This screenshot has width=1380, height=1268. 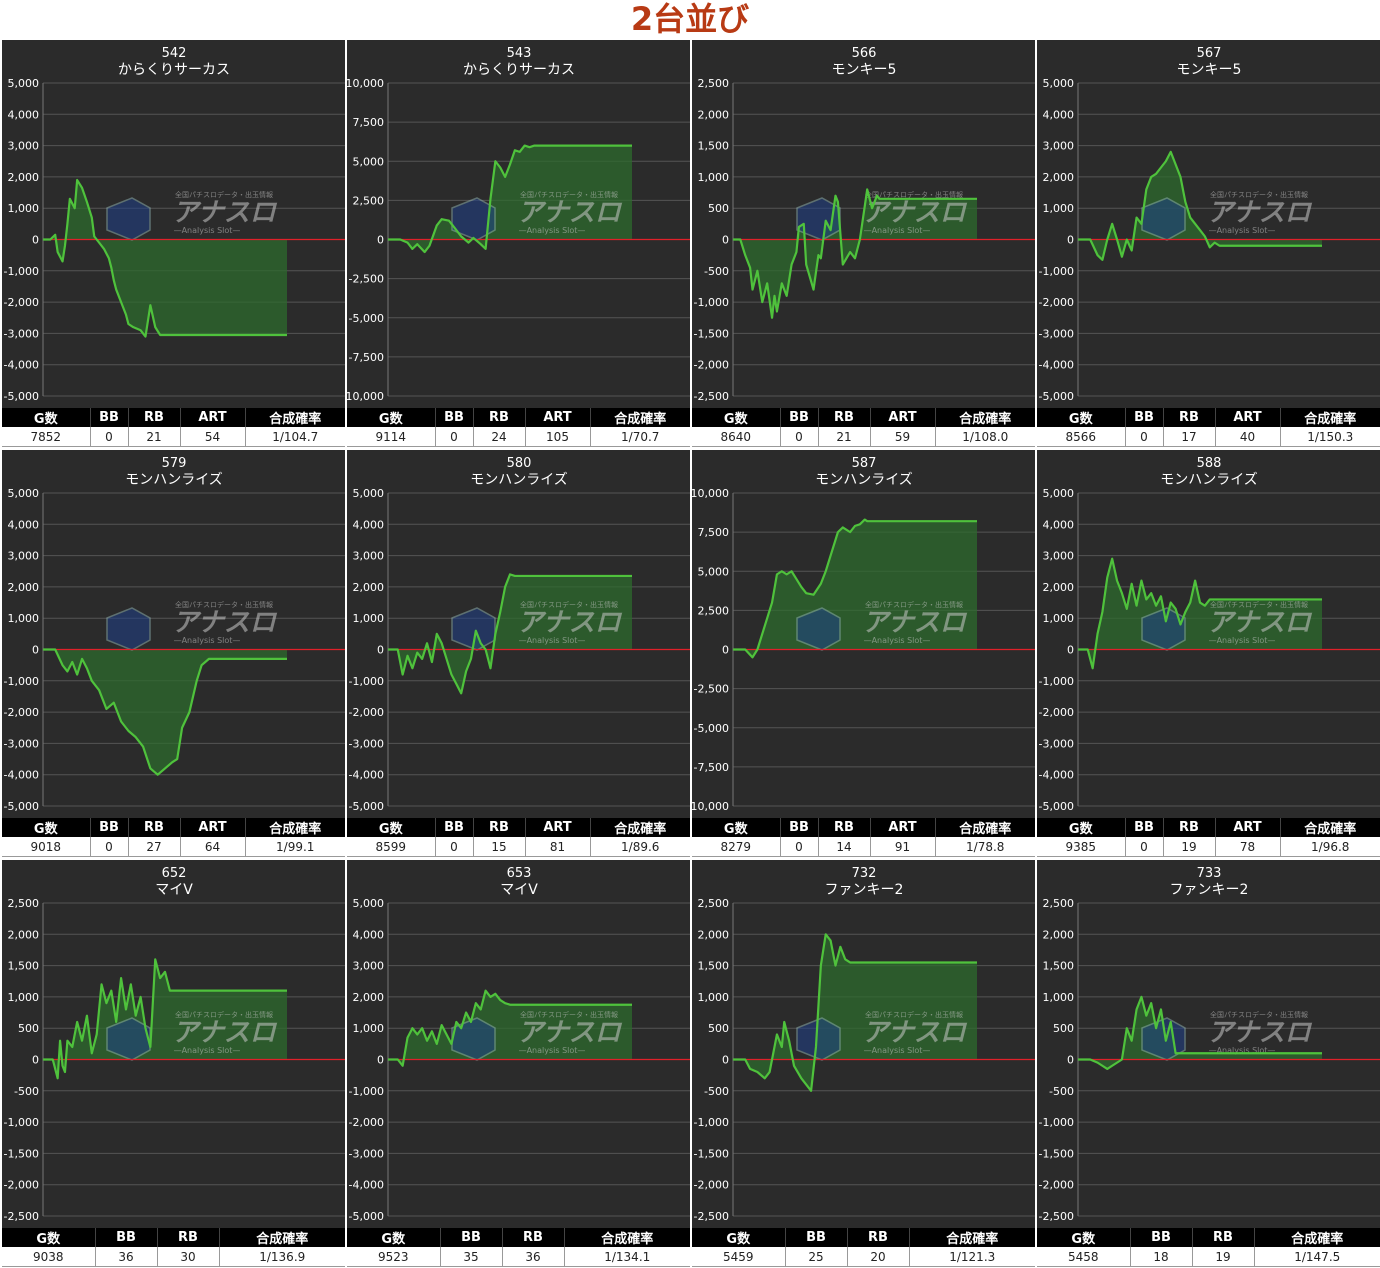 What do you see at coordinates (1330, 437) in the screenshot?
I see `stats-value: 1/150.3` at bounding box center [1330, 437].